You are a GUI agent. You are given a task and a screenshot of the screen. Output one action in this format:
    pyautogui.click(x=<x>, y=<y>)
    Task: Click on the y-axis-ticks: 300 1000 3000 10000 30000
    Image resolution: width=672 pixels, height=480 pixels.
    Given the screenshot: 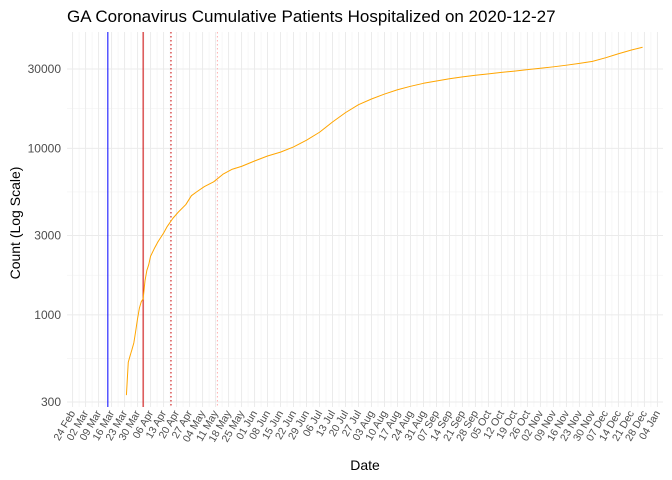 What is the action you would take?
    pyautogui.click(x=45, y=235)
    